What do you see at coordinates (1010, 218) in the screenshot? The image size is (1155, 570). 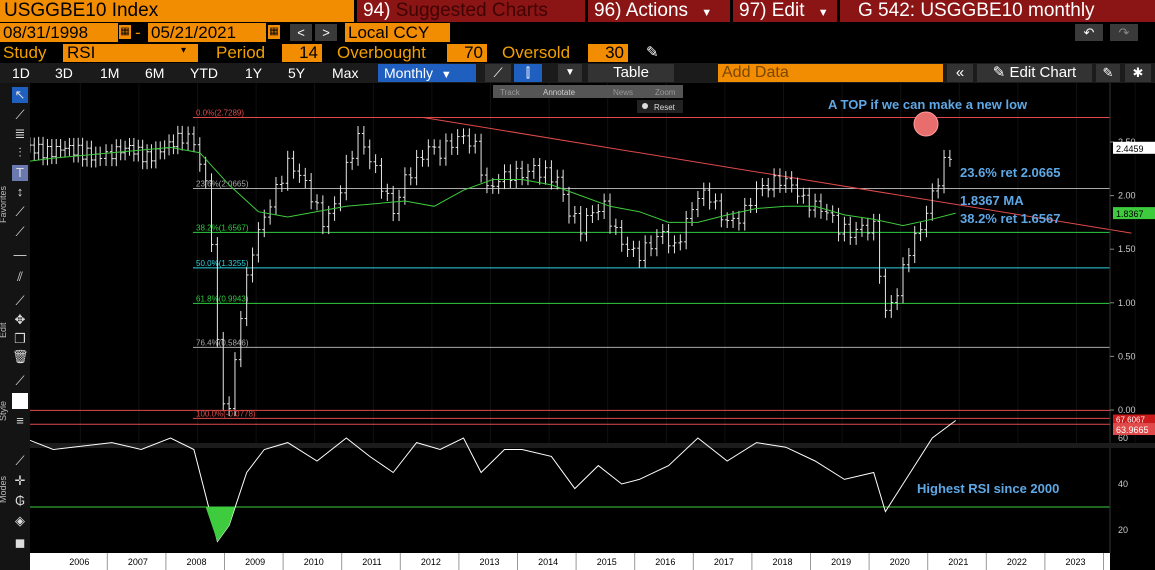 I see `annotation-text: 38.2% ret 1.6567` at bounding box center [1010, 218].